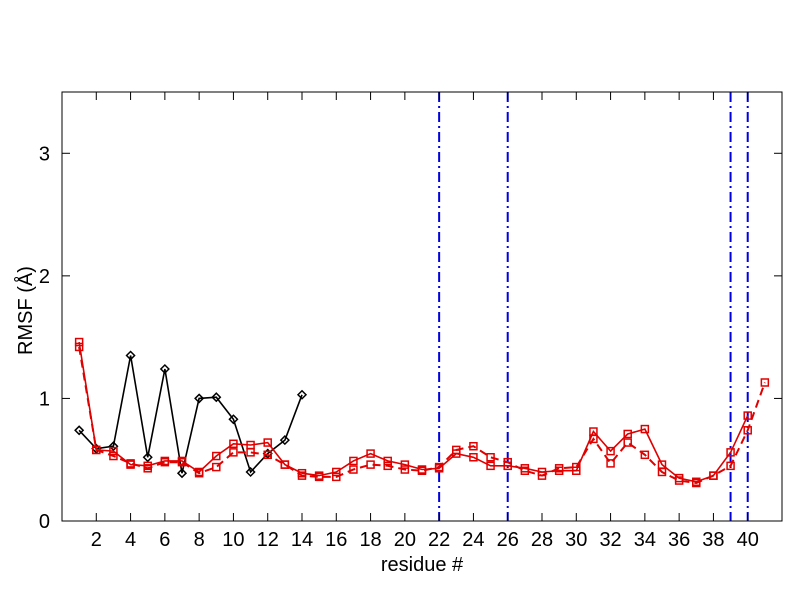 This screenshot has height=612, width=792. I want to click on x-tick-label: 14, so click(302, 540).